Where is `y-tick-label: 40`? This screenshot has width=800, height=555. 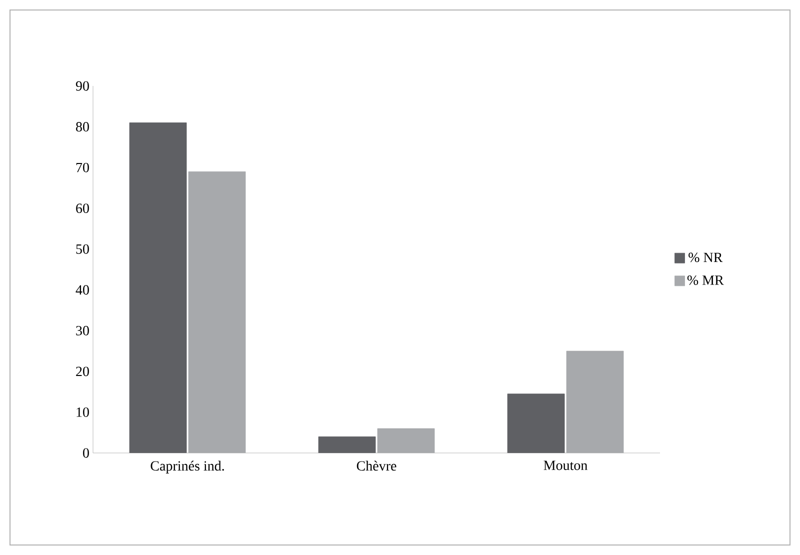
y-tick-label: 40 is located at coordinates (82, 290).